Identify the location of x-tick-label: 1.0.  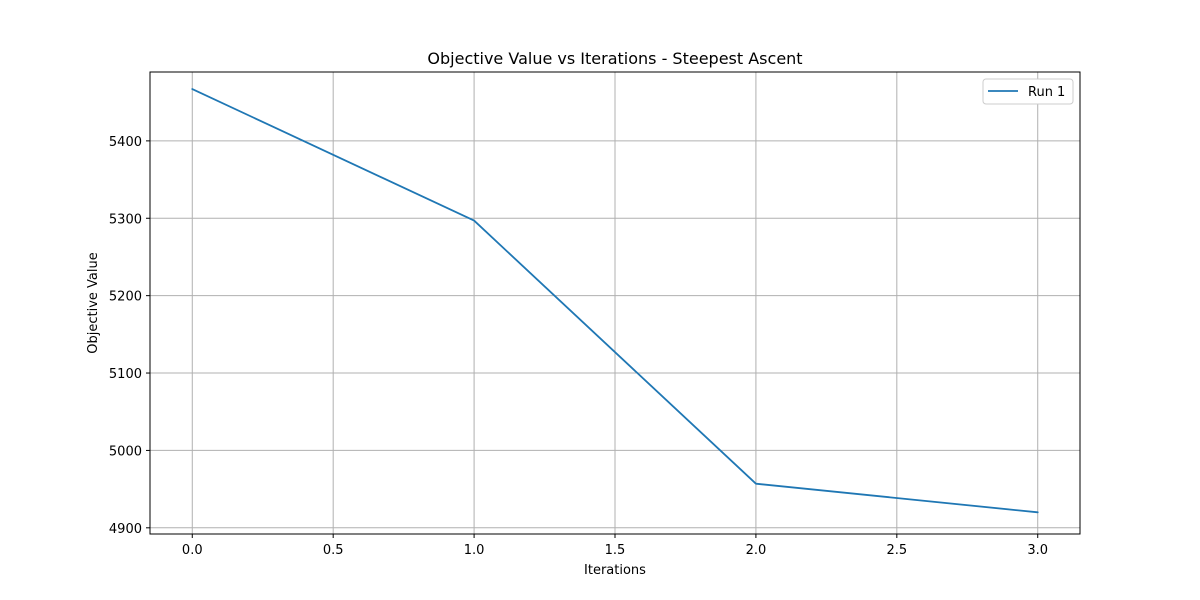
(474, 550).